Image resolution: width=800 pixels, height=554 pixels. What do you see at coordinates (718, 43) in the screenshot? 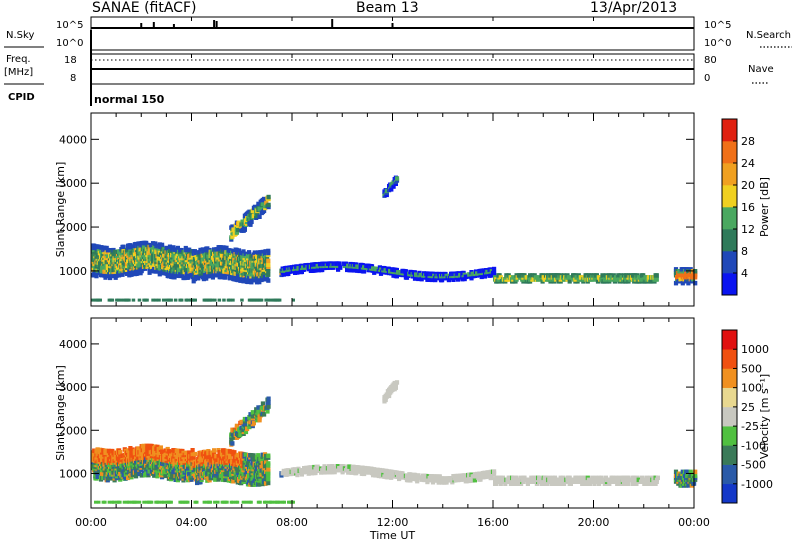
I see `nsearch-tick-bottom: 10^0` at bounding box center [718, 43].